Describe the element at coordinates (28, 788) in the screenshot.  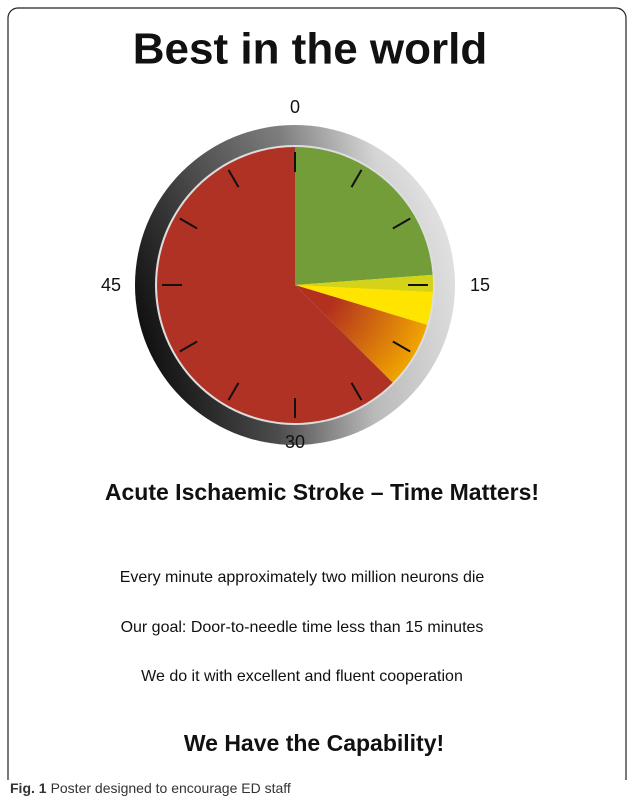
I see `caption-label: Fig. 1` at that location.